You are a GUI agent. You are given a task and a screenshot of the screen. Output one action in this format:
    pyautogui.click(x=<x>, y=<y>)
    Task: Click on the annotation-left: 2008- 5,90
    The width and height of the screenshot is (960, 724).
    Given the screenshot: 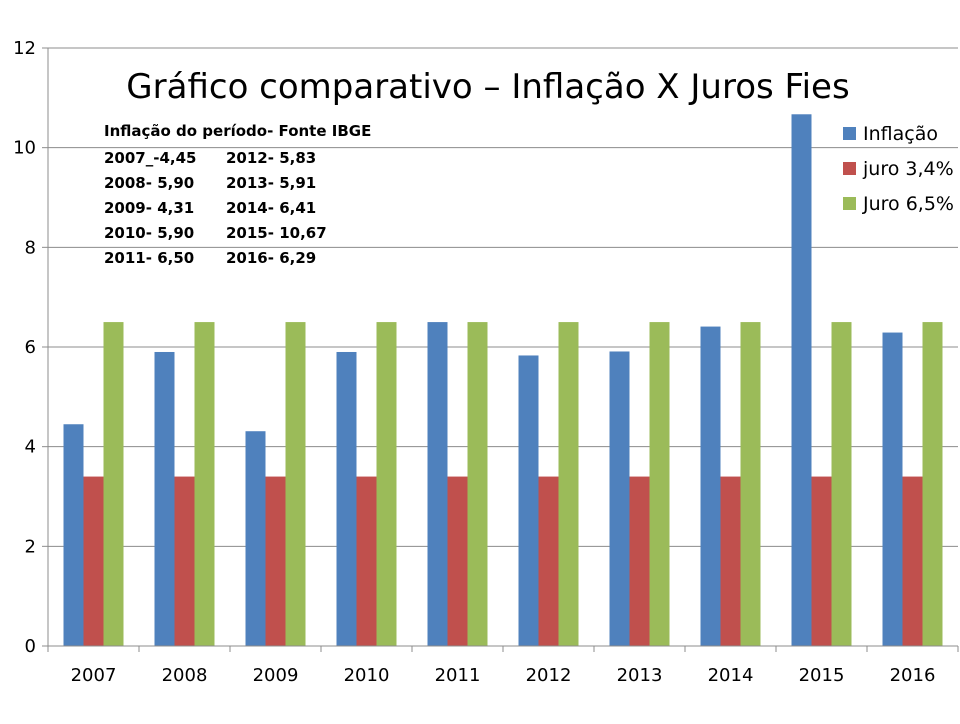 What is the action you would take?
    pyautogui.click(x=149, y=183)
    